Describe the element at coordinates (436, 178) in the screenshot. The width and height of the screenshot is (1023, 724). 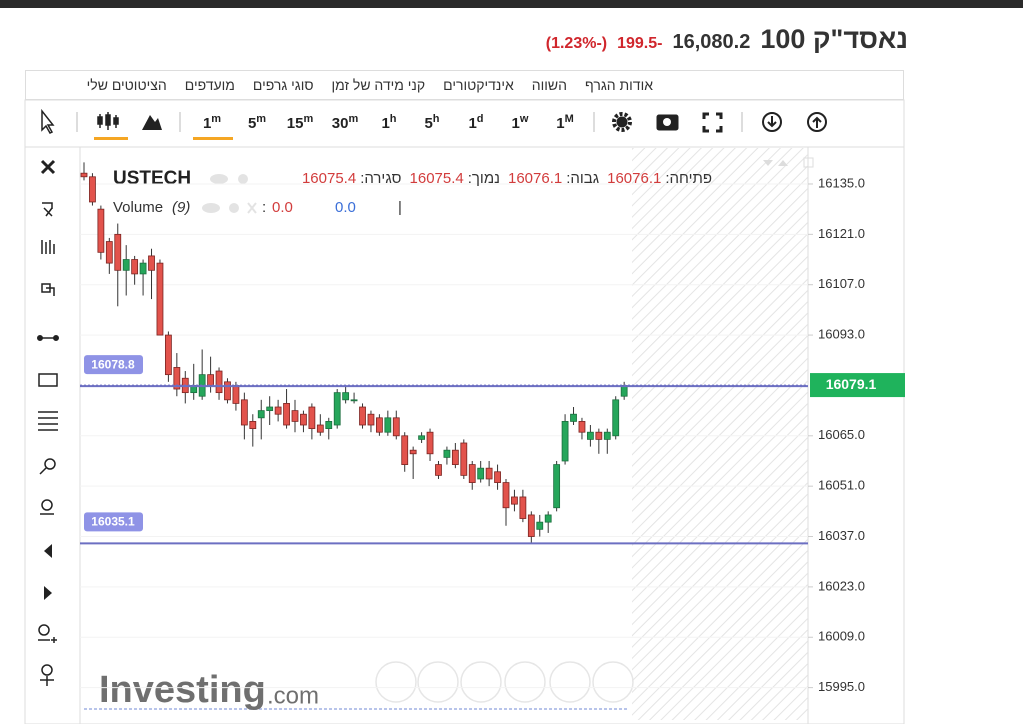
I see `readout-value: 16075.4` at that location.